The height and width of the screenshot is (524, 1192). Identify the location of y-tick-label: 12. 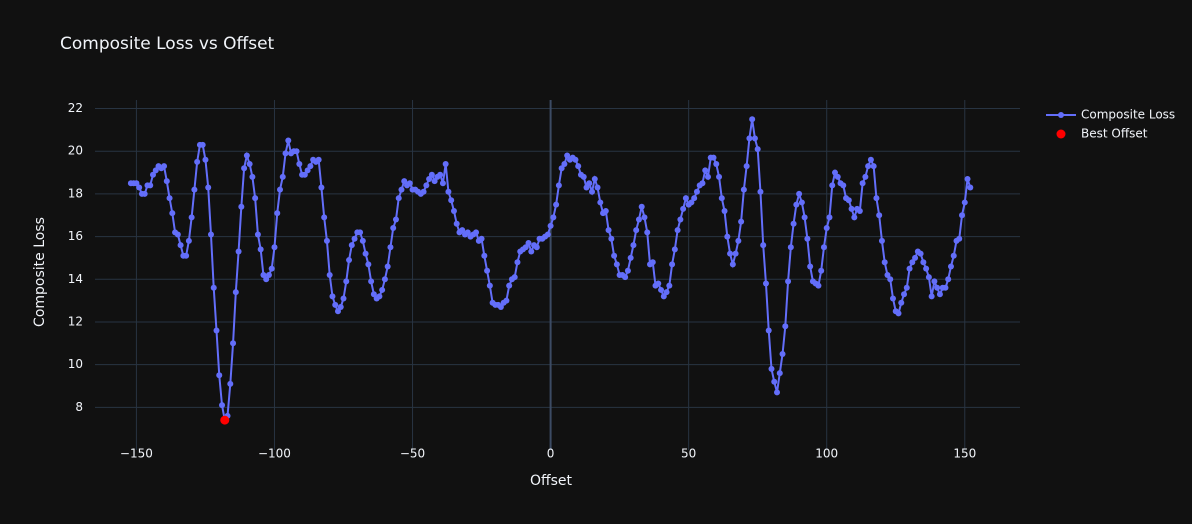
(75, 321).